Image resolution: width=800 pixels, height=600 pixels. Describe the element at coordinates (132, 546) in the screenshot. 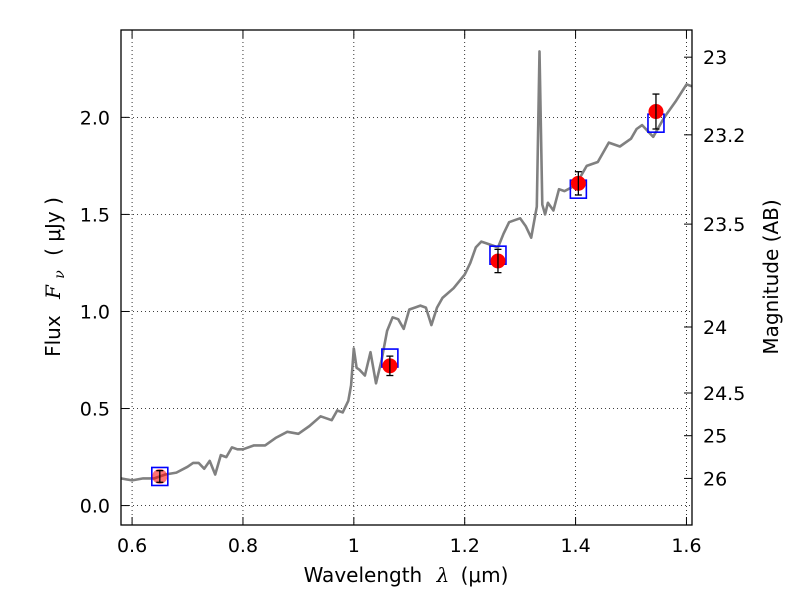

I see `x-tick-label: 0.6` at that location.